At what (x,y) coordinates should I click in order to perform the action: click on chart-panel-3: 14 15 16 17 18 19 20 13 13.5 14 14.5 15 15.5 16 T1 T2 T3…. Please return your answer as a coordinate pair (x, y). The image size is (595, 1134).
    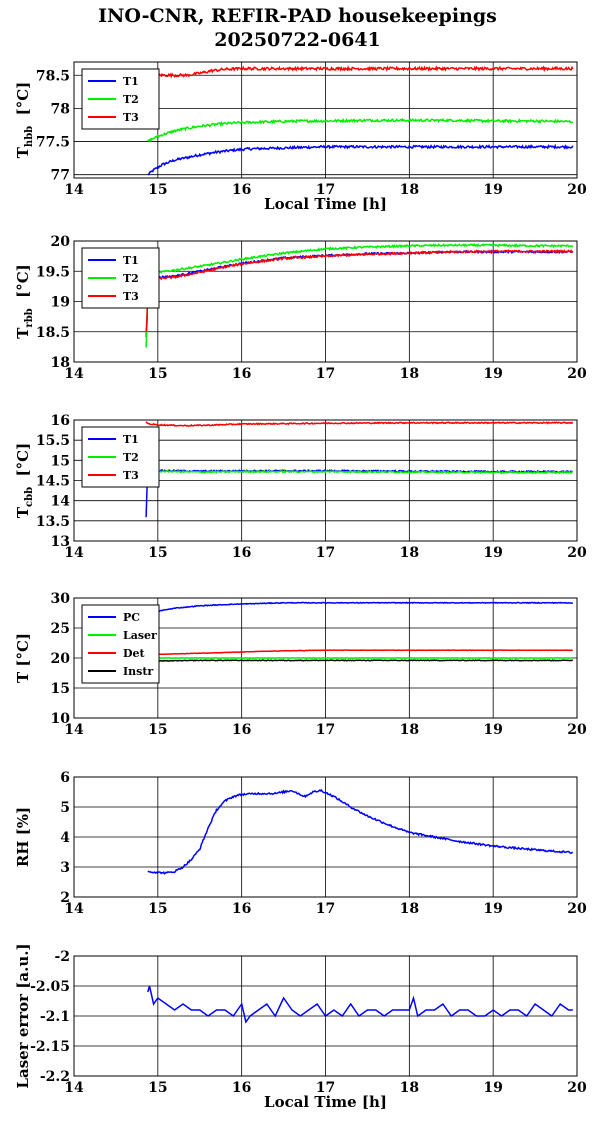
    Looking at the image, I should click on (300, 487).